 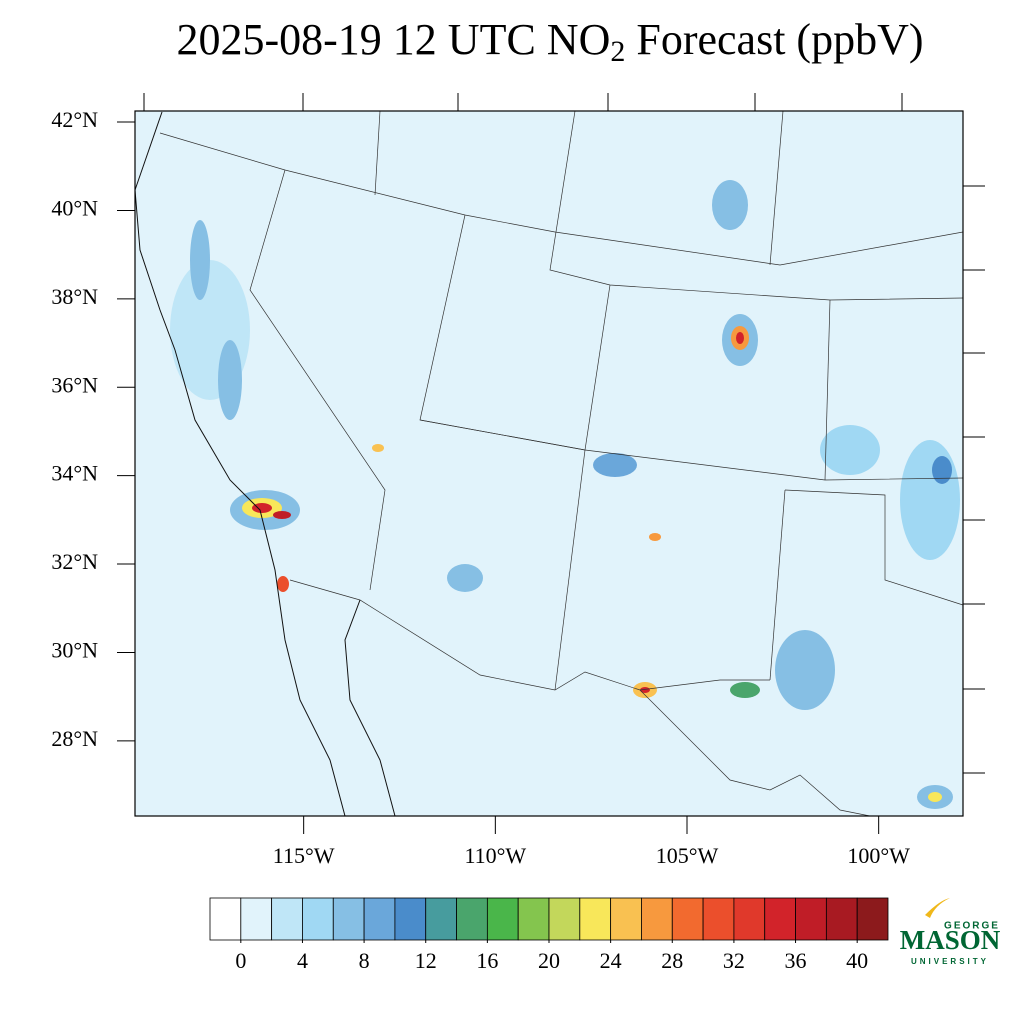 I want to click on colorbar-label: 12, so click(x=426, y=960).